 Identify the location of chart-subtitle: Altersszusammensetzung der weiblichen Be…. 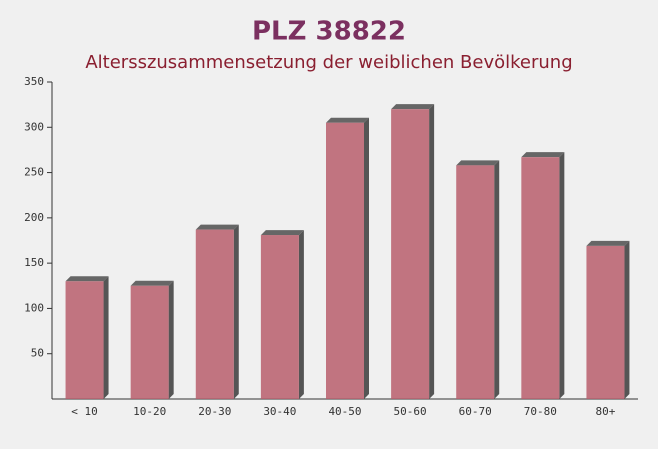
(328, 62).